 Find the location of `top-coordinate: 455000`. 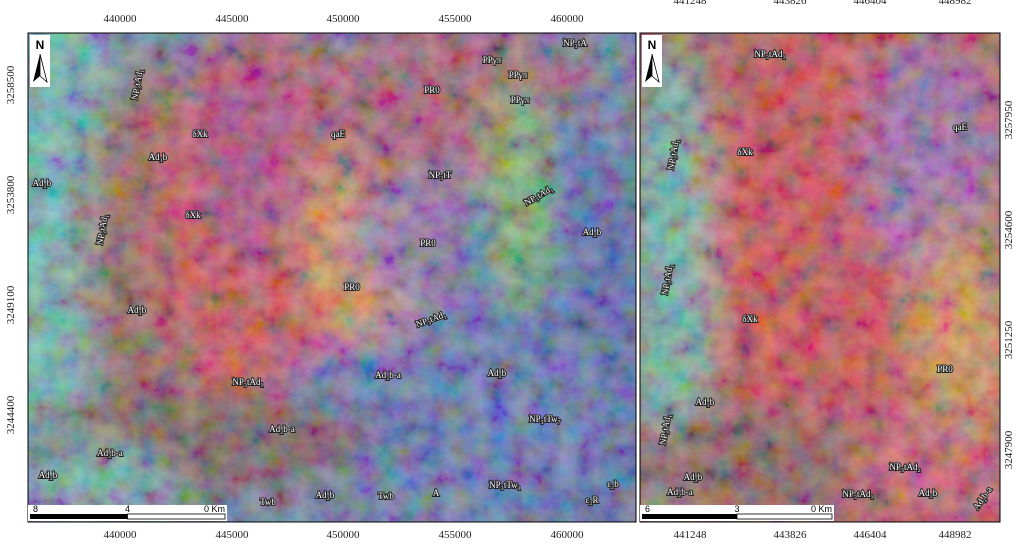

top-coordinate: 455000 is located at coordinates (456, 19).